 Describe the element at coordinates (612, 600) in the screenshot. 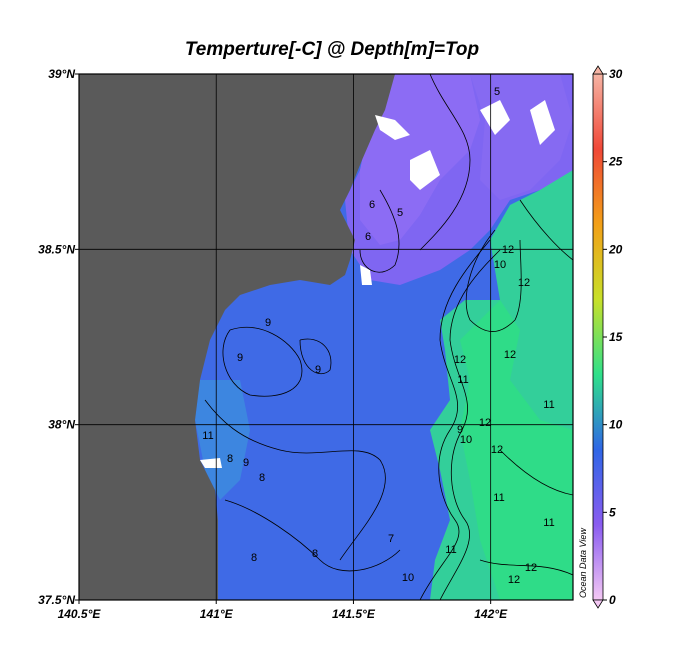

I see `colorbar-tick-label: 0` at that location.